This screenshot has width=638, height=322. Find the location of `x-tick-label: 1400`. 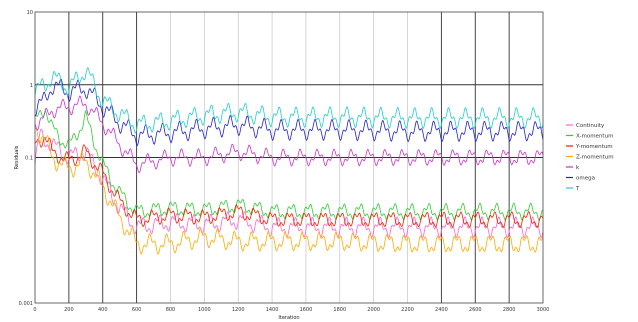

x-tick-label: 1400 is located at coordinates (272, 310).